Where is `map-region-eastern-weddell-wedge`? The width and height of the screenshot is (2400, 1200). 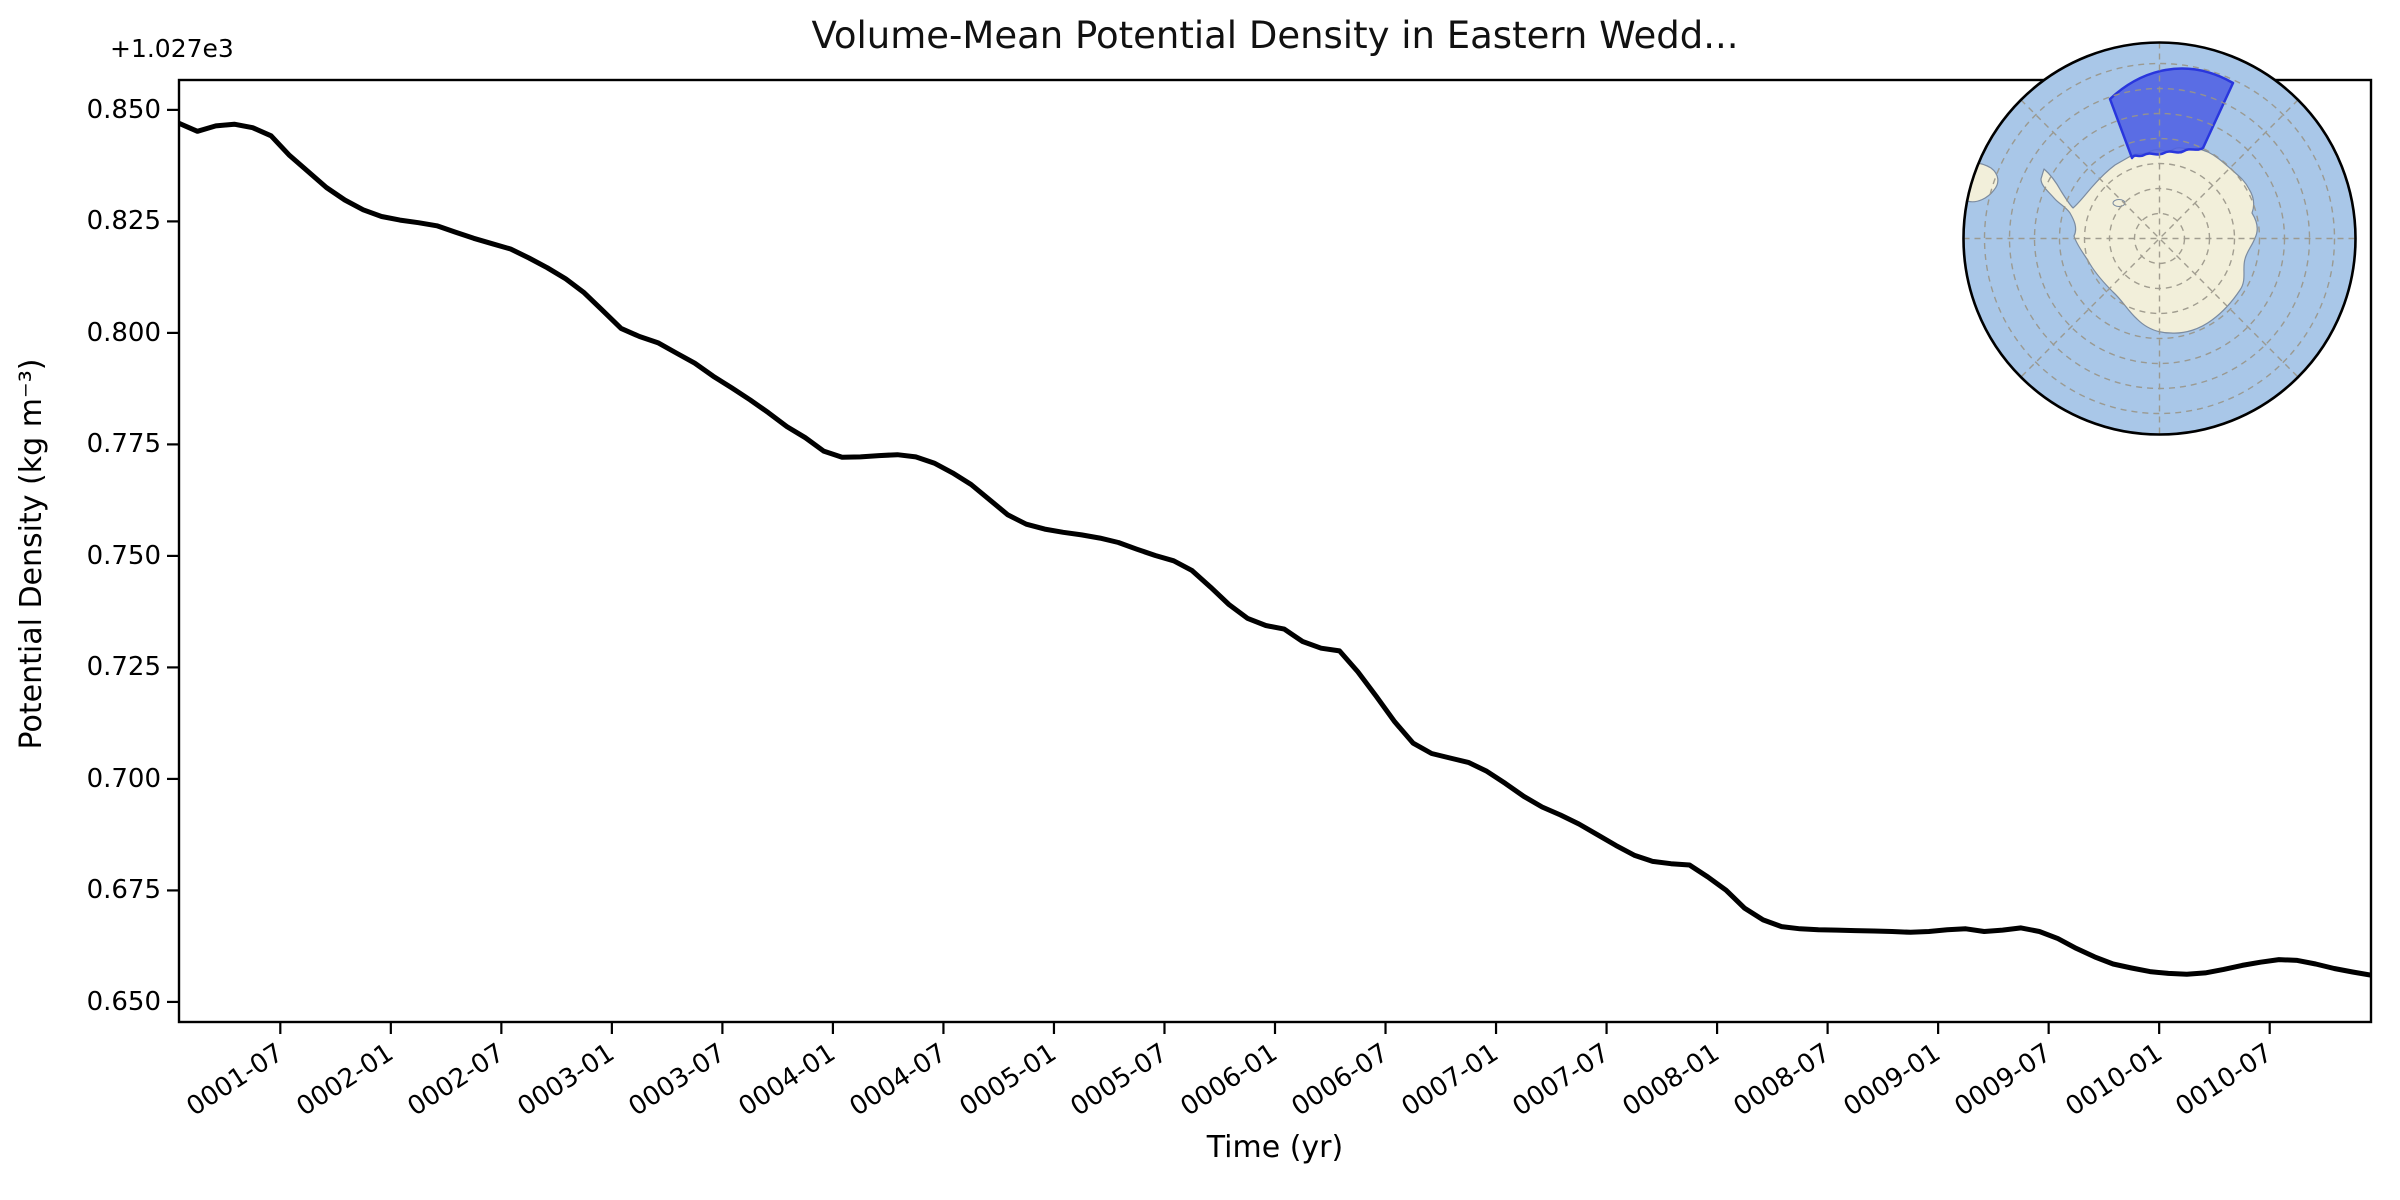
map-region-eastern-weddell-wedge is located at coordinates (2171, 113).